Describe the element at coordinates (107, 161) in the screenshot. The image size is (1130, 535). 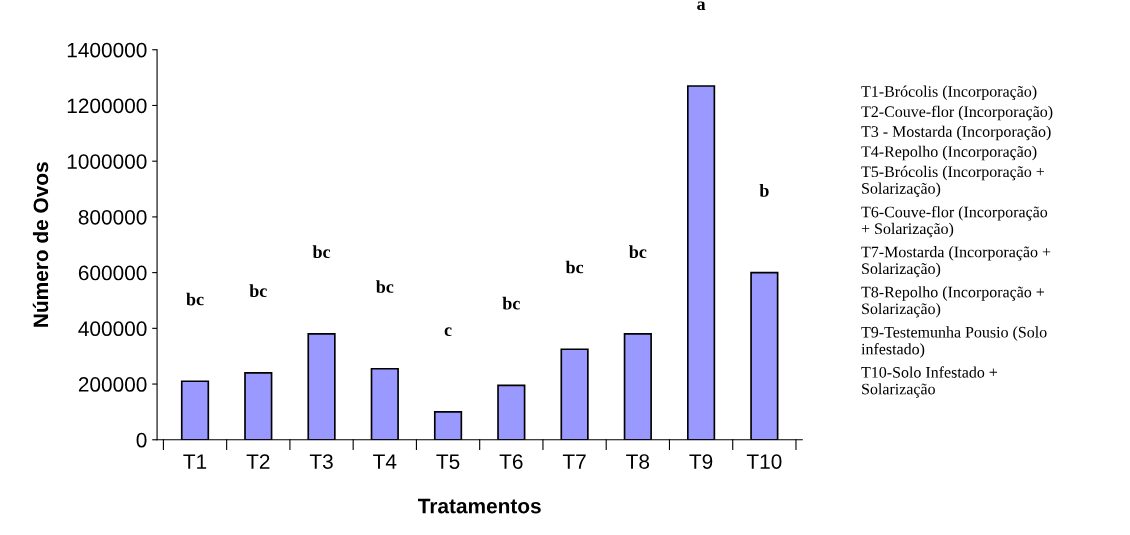
I see `y-tick-label: 1000000` at that location.